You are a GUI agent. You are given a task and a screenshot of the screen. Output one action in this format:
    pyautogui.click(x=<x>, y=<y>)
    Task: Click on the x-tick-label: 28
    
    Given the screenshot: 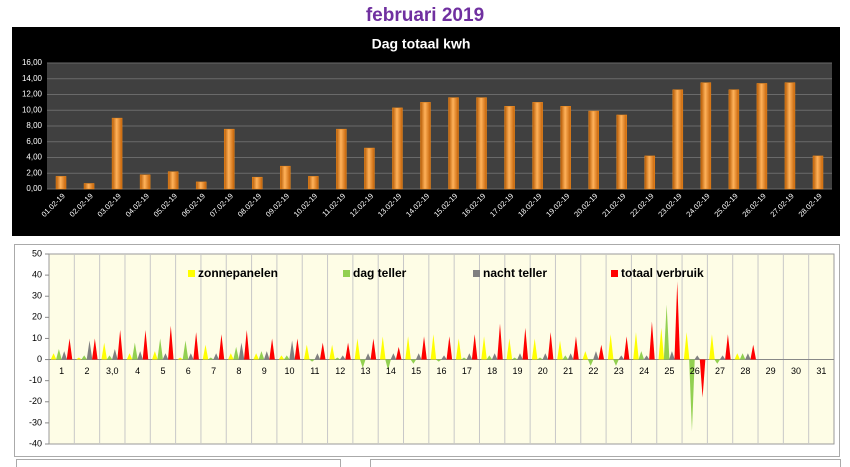 What is the action you would take?
    pyautogui.click(x=745, y=371)
    